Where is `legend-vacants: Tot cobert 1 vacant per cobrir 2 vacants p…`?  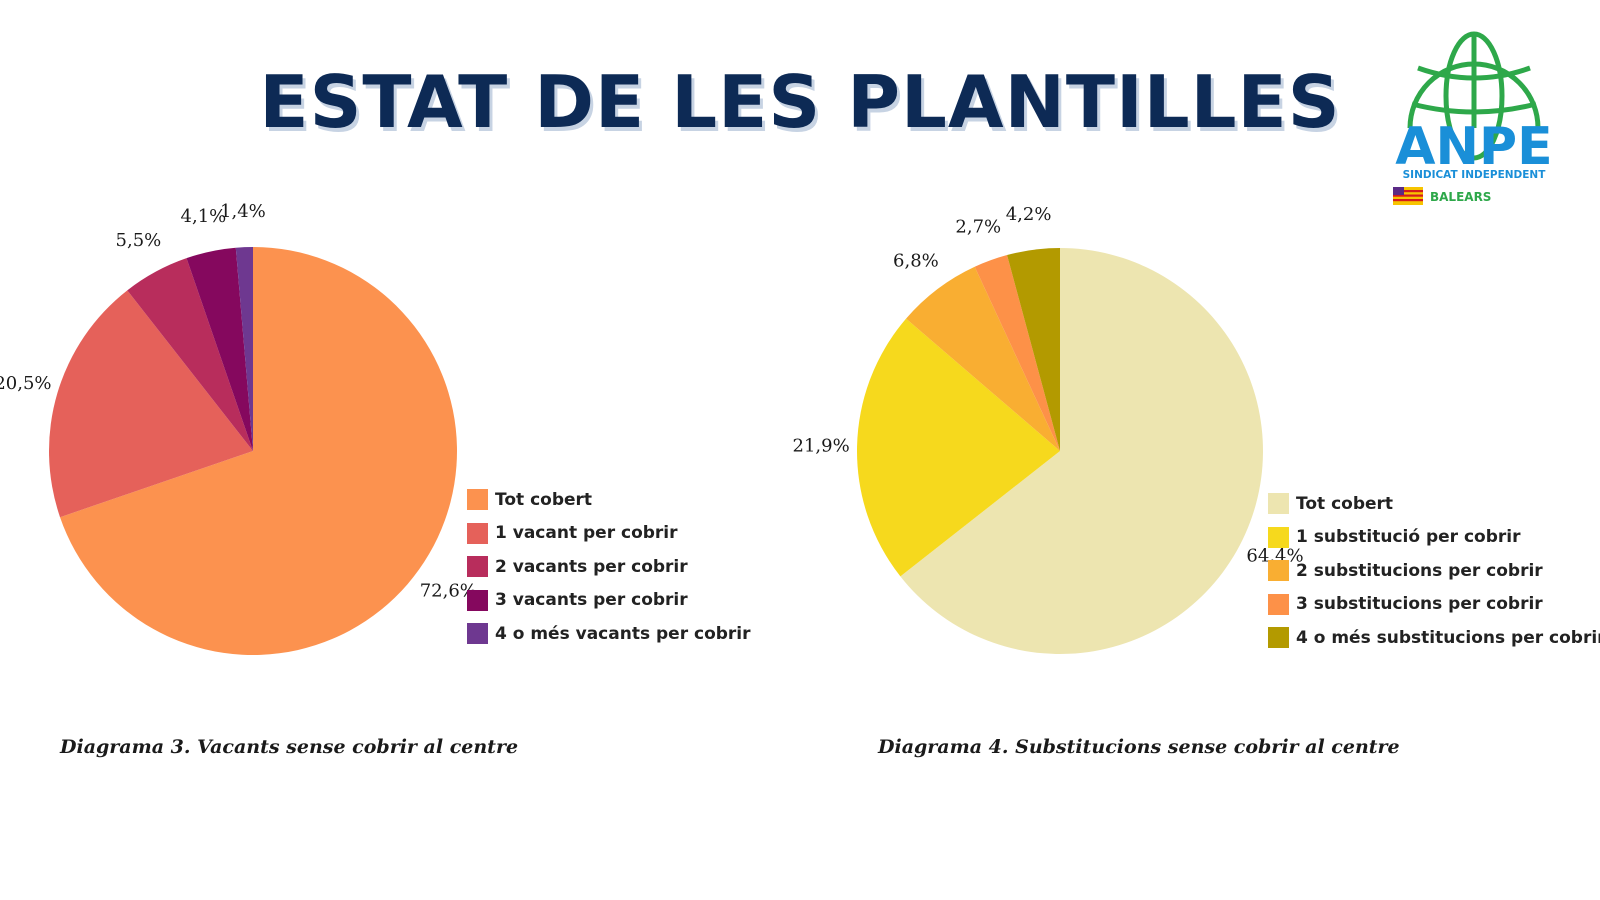 legend-vacants: Tot cobert 1 vacant per cobrir 2 vacants p… is located at coordinates (609, 567).